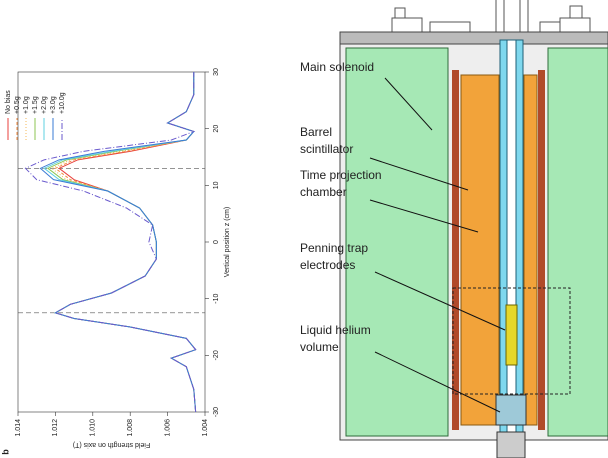 Image resolution: width=608 pixels, height=458 pixels. I want to click on y-tick-label: 1.010, so click(93, 428).